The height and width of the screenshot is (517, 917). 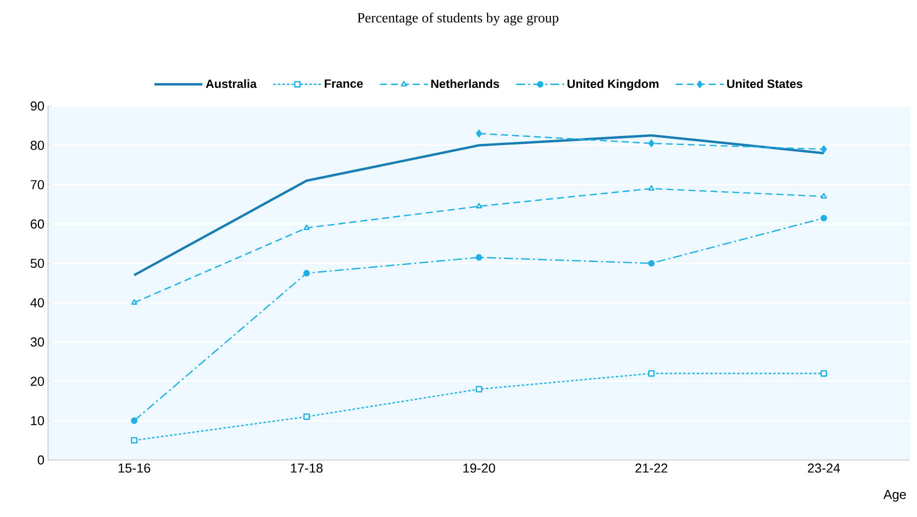 What do you see at coordinates (37, 145) in the screenshot?
I see `y-tick-label: 80` at bounding box center [37, 145].